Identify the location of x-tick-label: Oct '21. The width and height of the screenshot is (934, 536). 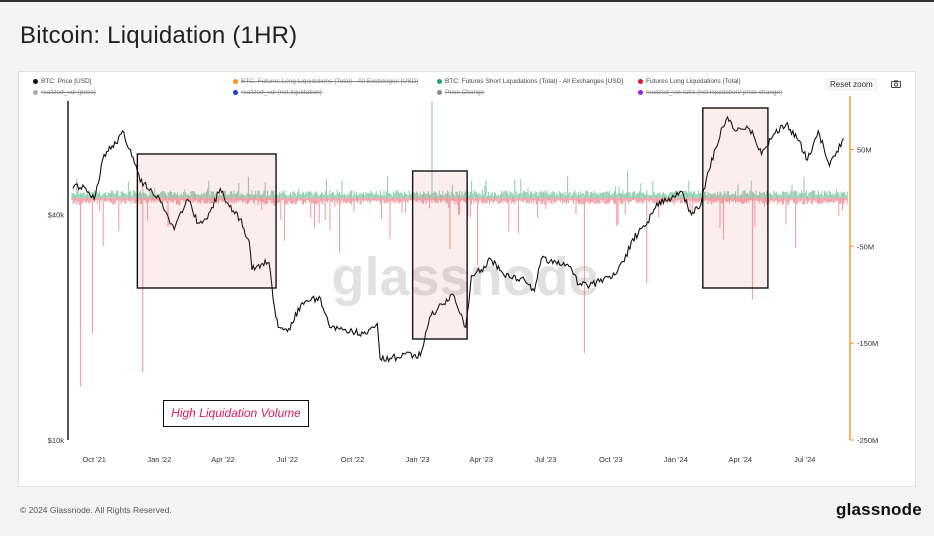
(94, 459).